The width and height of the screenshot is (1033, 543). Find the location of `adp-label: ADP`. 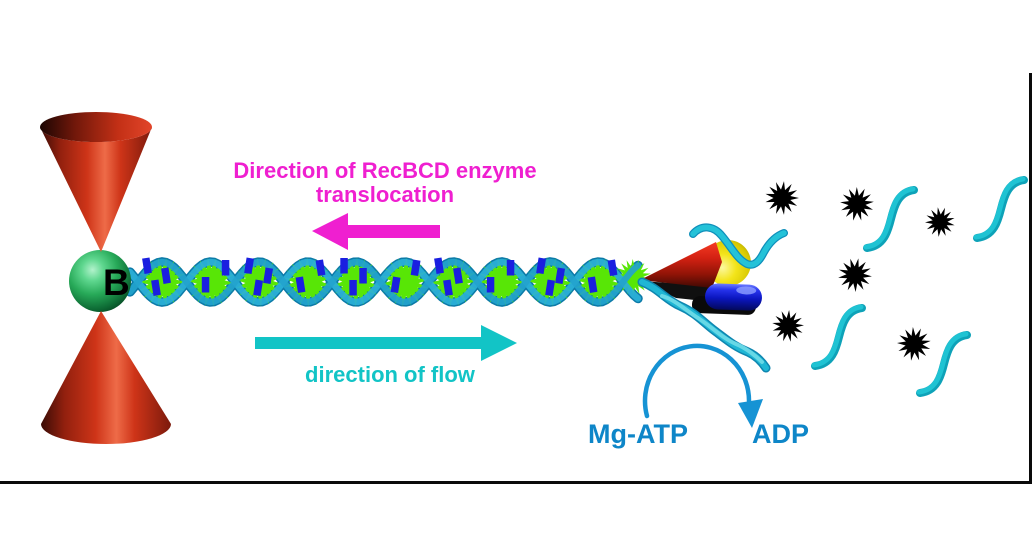

adp-label: ADP is located at coordinates (781, 434).